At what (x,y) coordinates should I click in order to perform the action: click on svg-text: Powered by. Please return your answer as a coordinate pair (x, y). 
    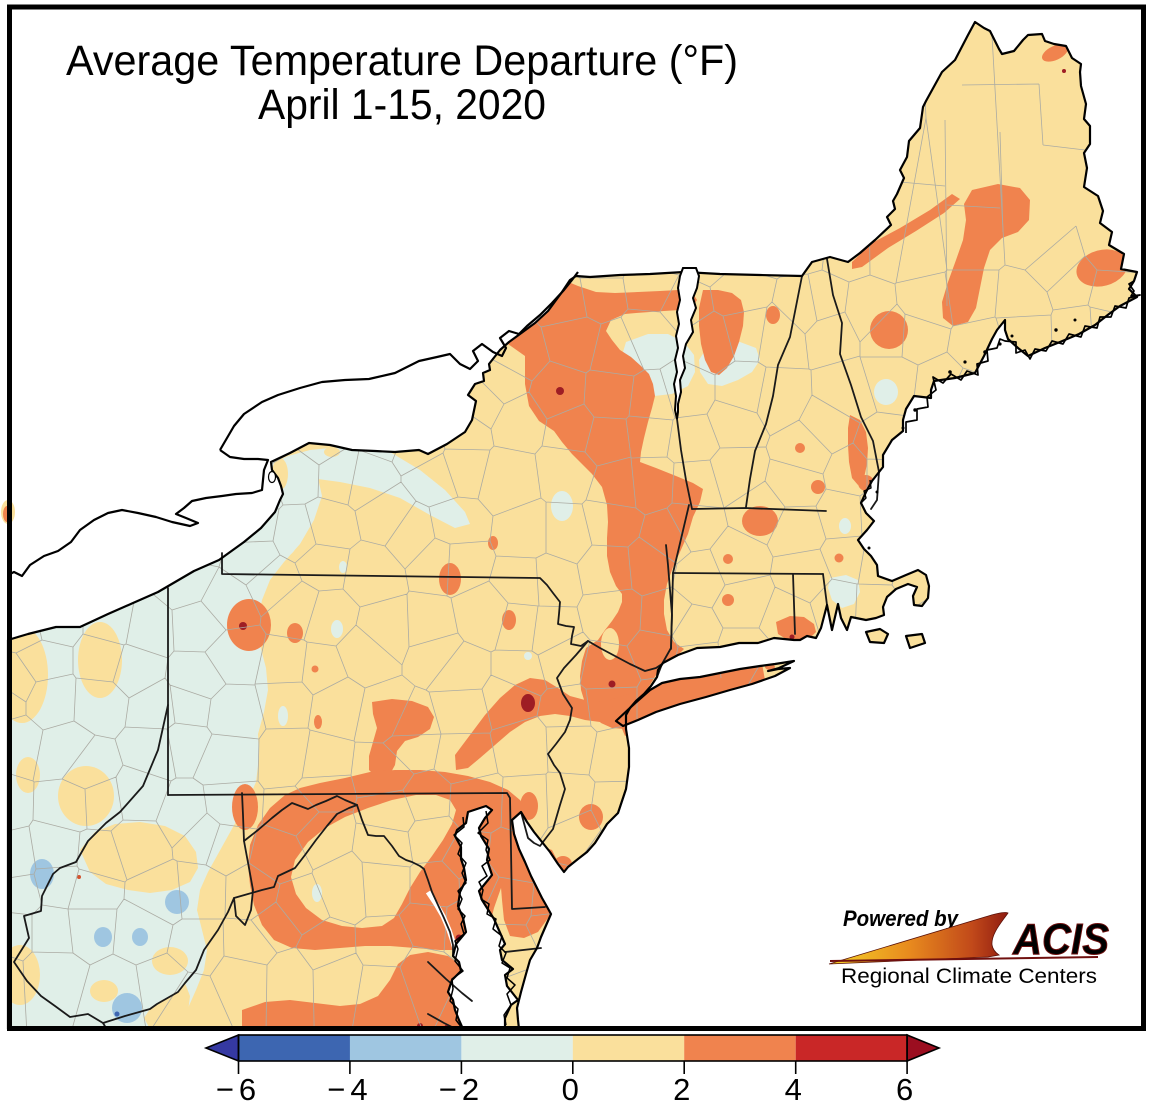
    Looking at the image, I should click on (901, 918).